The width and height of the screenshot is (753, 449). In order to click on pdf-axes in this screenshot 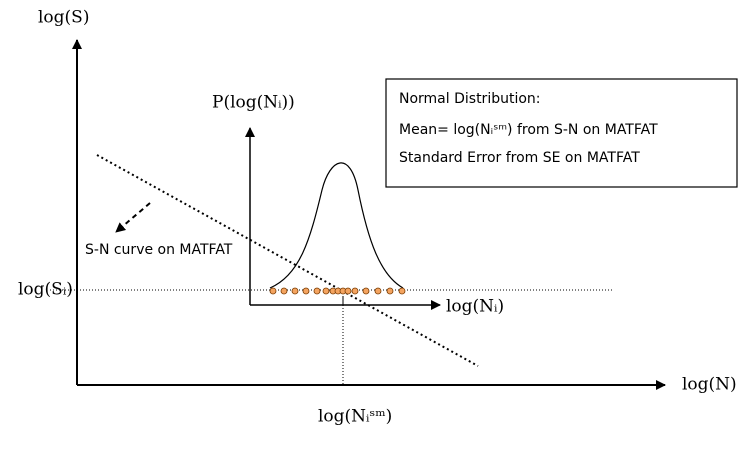, I will do `click(343, 218)`.